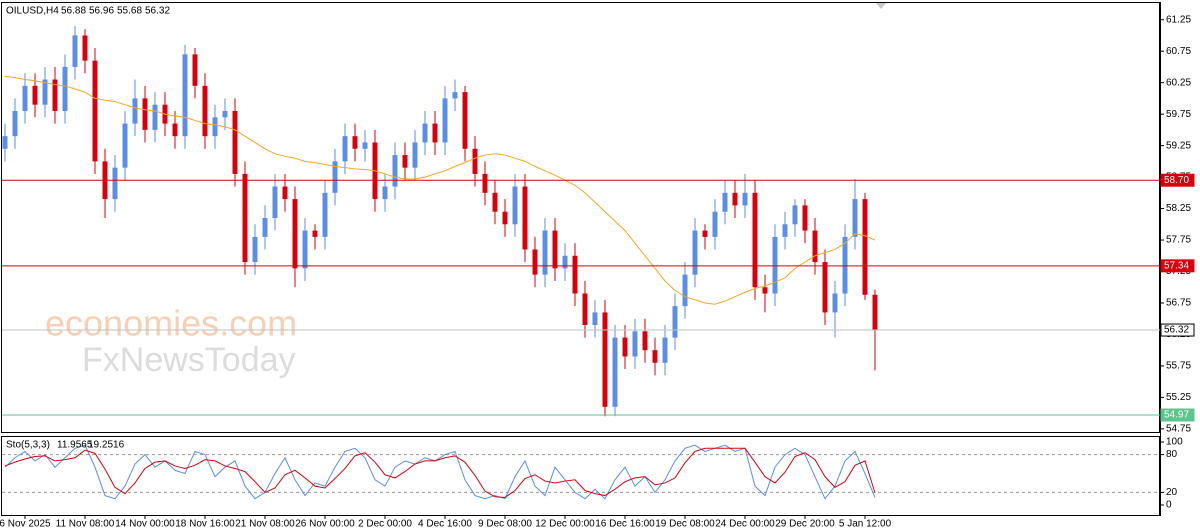 Image resolution: width=1200 pixels, height=532 pixels. I want to click on y-tick-label: 60.25, so click(1178, 82).